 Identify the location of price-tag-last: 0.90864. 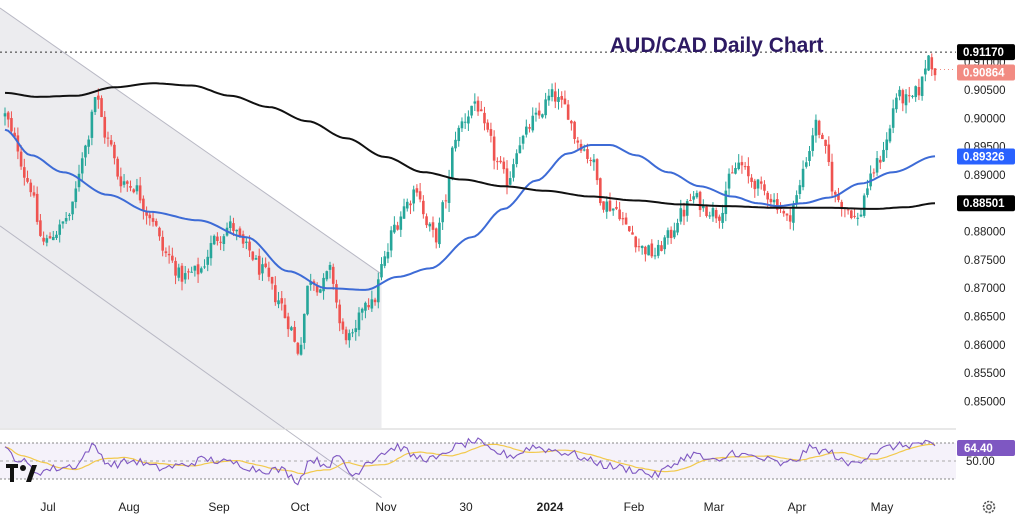
(986, 72).